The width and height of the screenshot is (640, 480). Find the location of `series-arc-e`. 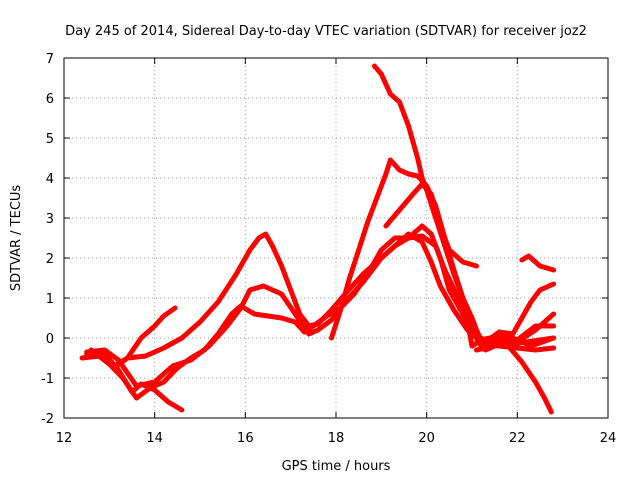

series-arc-e is located at coordinates (144, 338).